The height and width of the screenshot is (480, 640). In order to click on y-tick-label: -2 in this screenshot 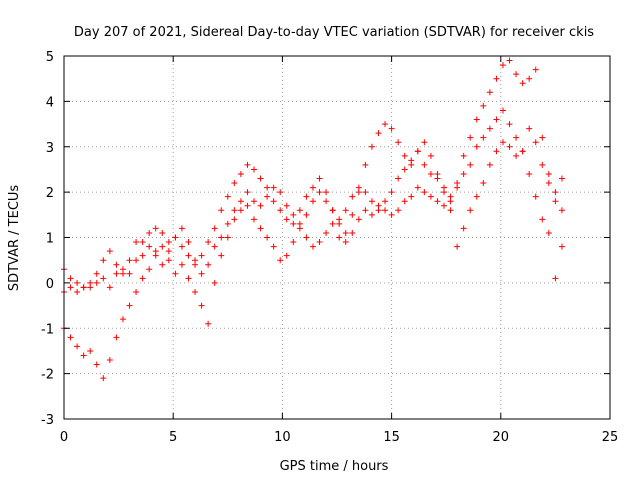, I will do `click(47, 375)`.